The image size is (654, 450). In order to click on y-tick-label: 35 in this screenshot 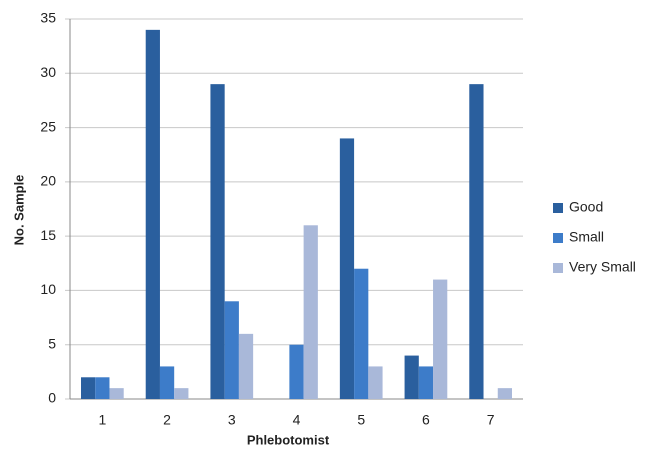, I will do `click(48, 18)`.